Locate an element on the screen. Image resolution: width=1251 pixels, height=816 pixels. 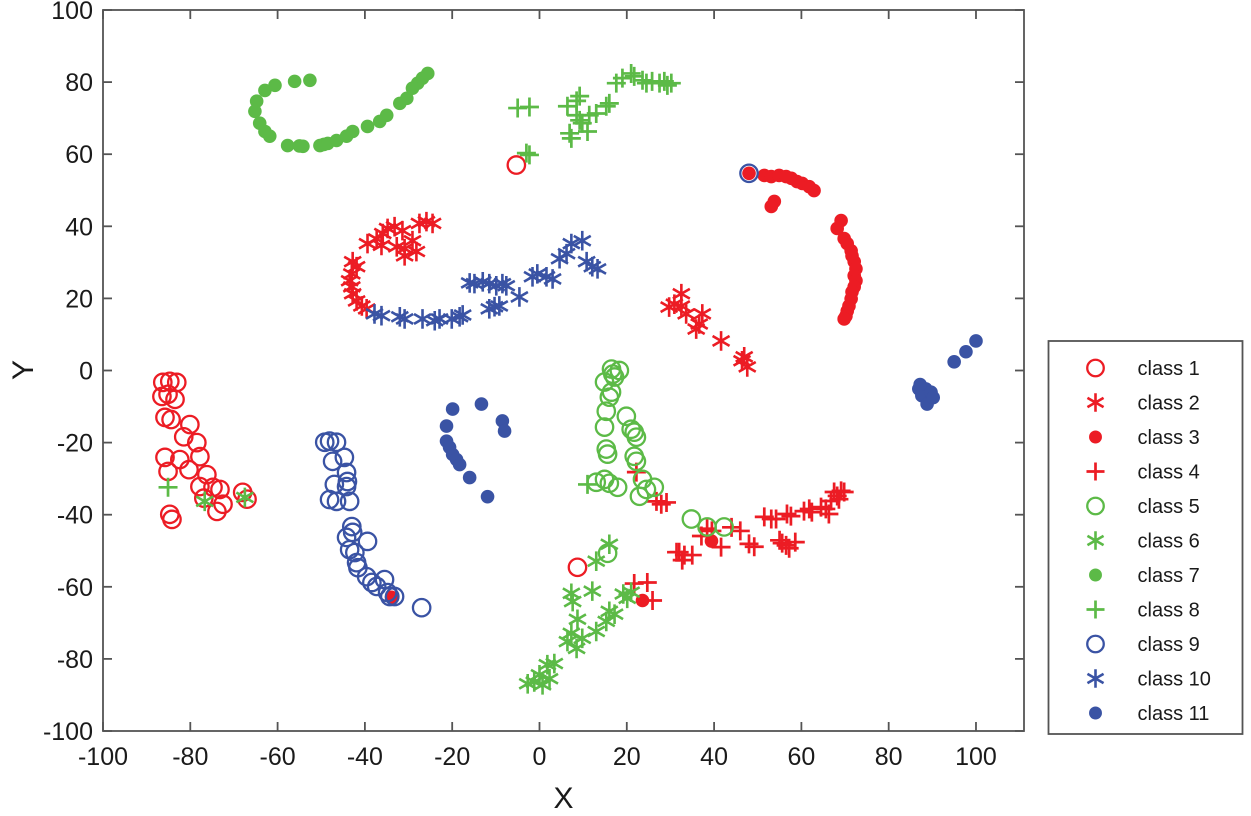
x-tick-label: -20 is located at coordinates (452, 757).